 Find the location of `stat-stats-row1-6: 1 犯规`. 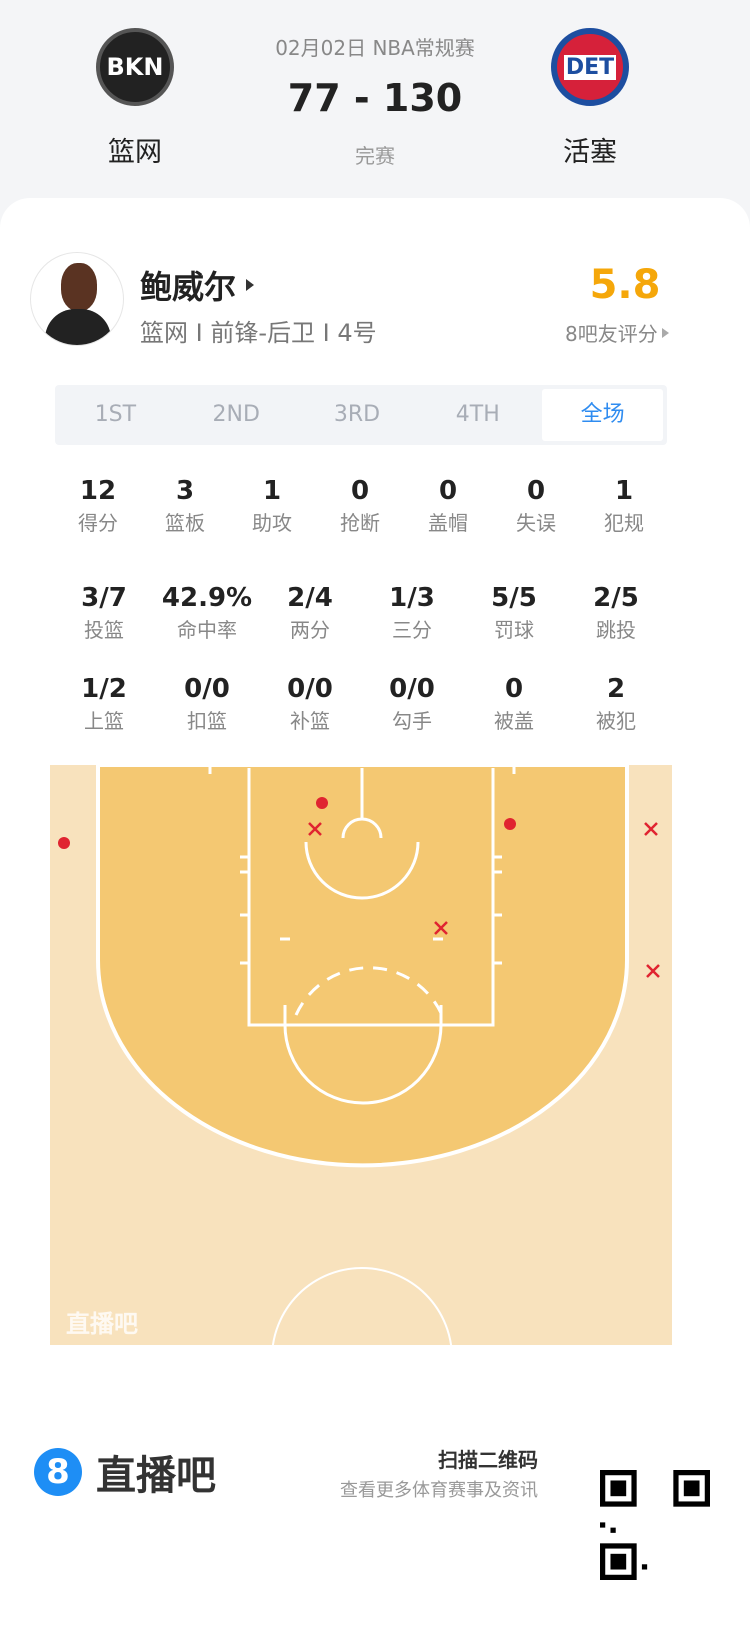

stat-stats-row1-6: 1 犯规 is located at coordinates (624, 506).